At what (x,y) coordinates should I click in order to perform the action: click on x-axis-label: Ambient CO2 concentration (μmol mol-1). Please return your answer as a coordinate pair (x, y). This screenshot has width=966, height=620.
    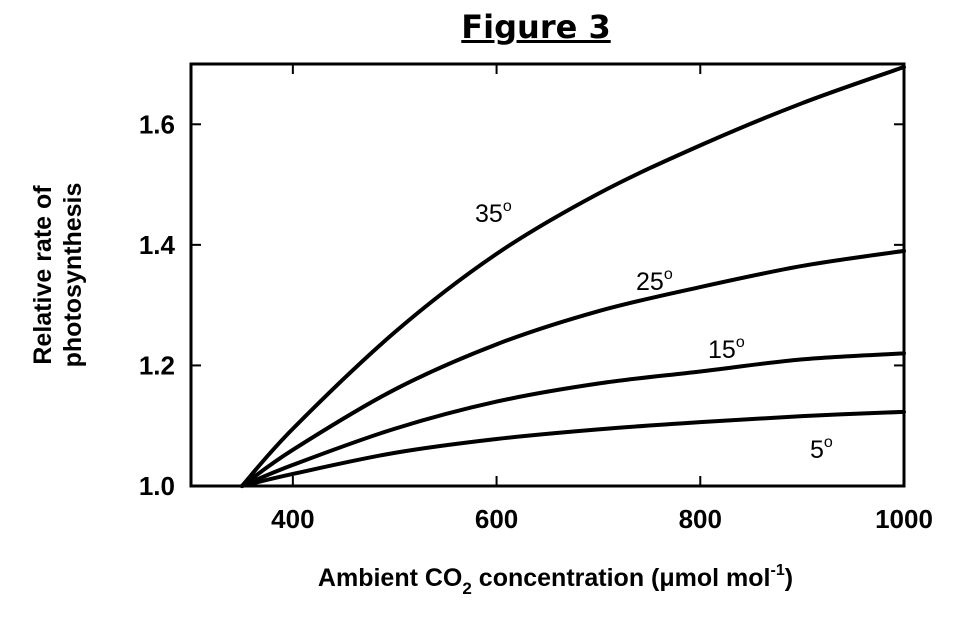
    Looking at the image, I should click on (555, 580).